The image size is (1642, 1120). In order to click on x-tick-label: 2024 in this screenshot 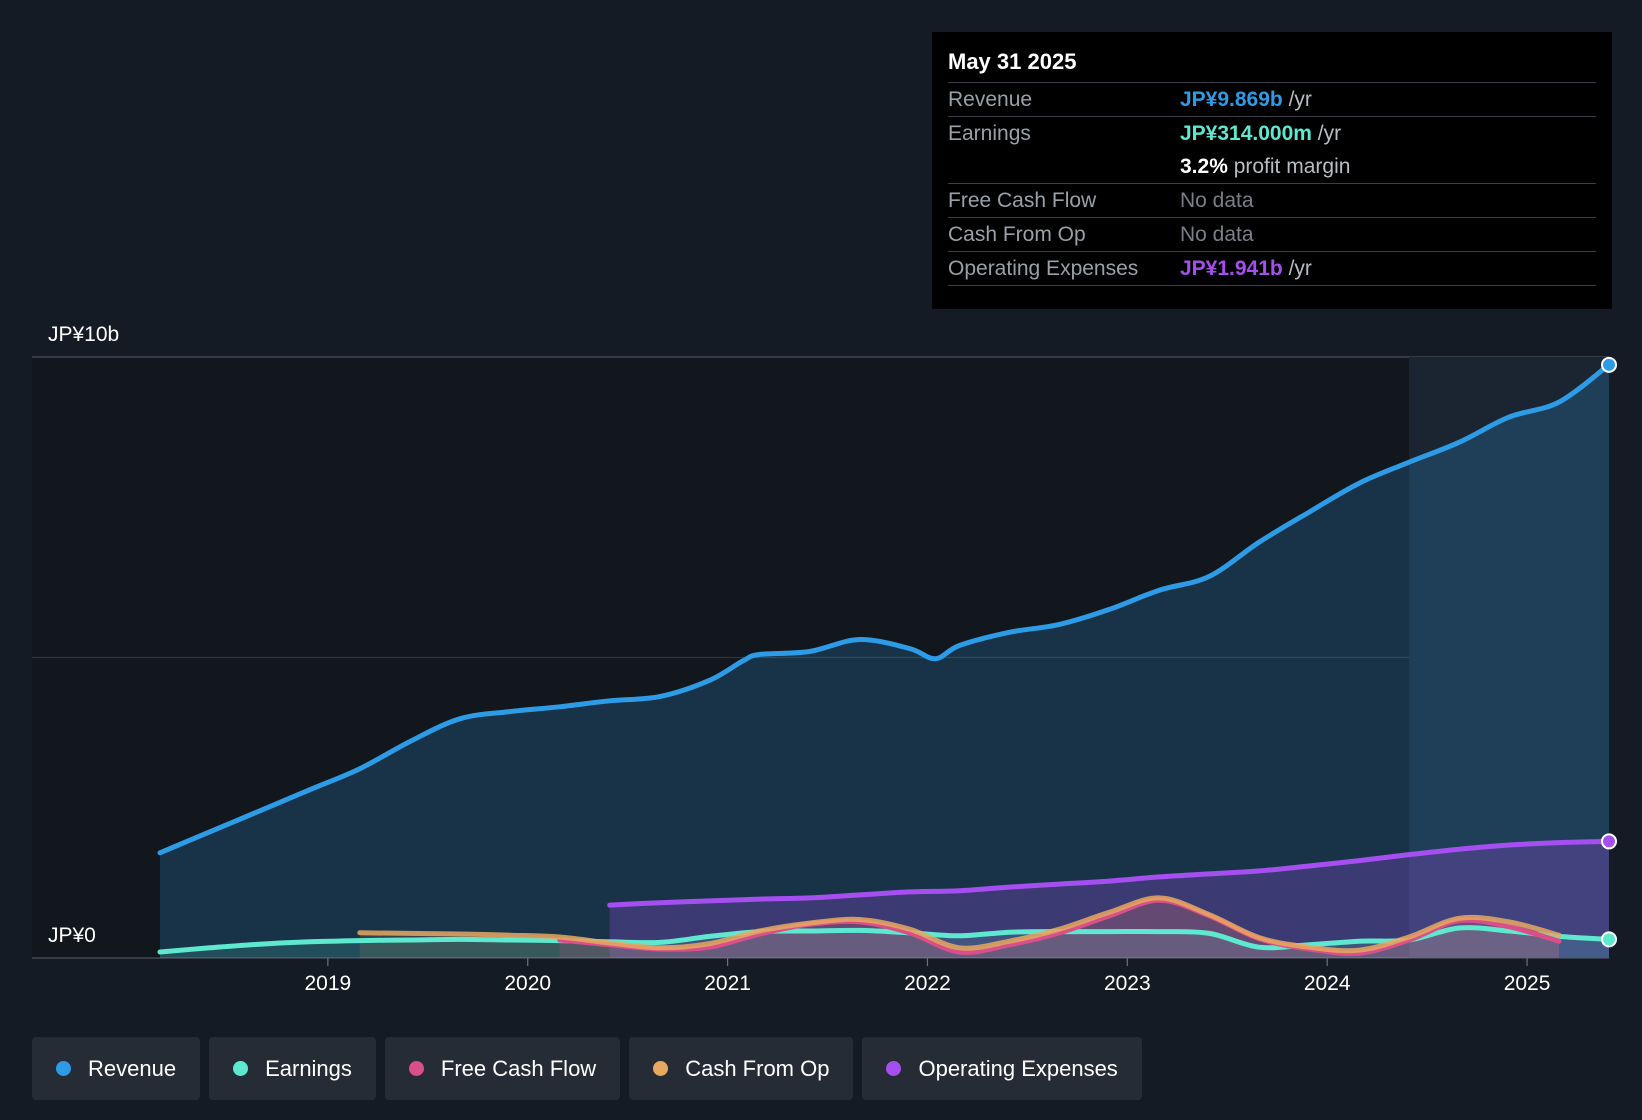, I will do `click(1327, 983)`.